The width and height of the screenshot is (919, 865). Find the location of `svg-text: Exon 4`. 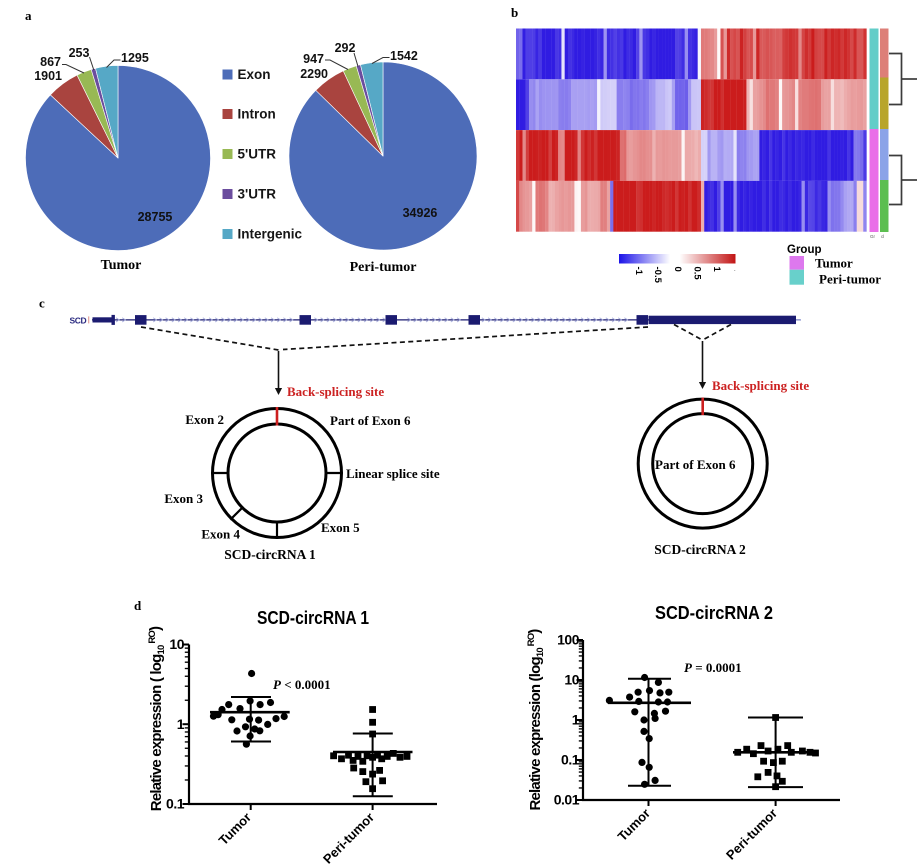

svg-text: Exon 4 is located at coordinates (220, 534).